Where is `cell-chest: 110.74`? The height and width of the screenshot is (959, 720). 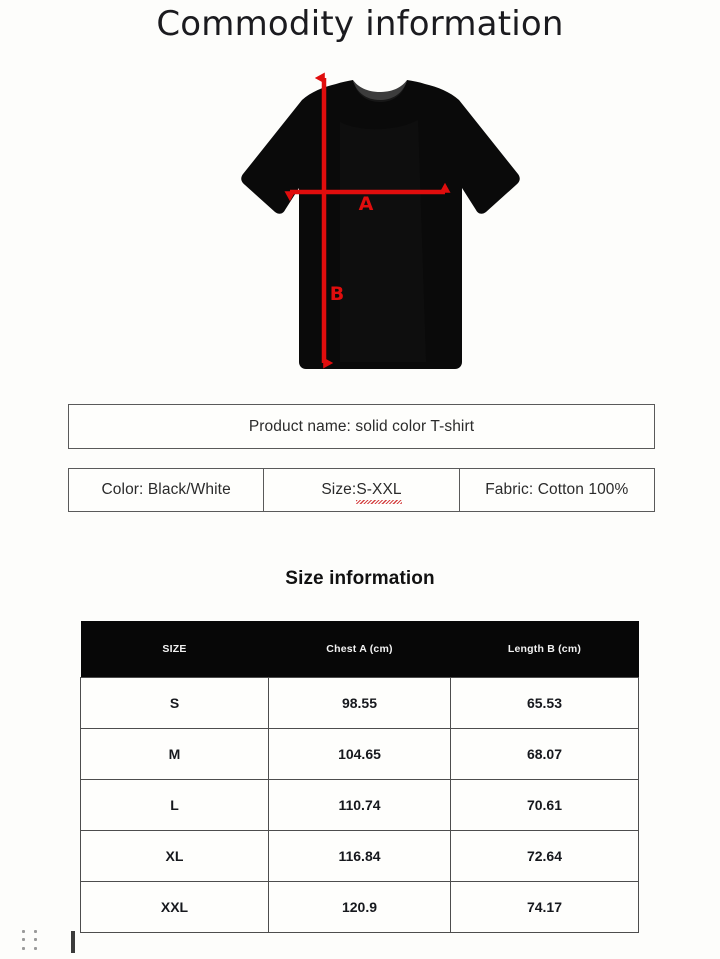
cell-chest: 110.74 is located at coordinates (359, 804).